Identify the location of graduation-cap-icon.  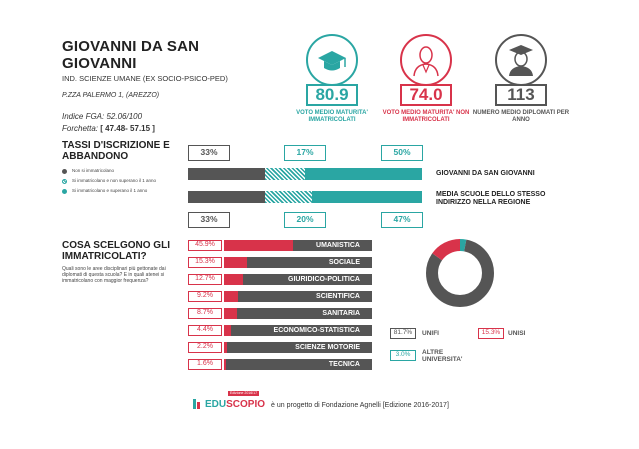
(332, 60).